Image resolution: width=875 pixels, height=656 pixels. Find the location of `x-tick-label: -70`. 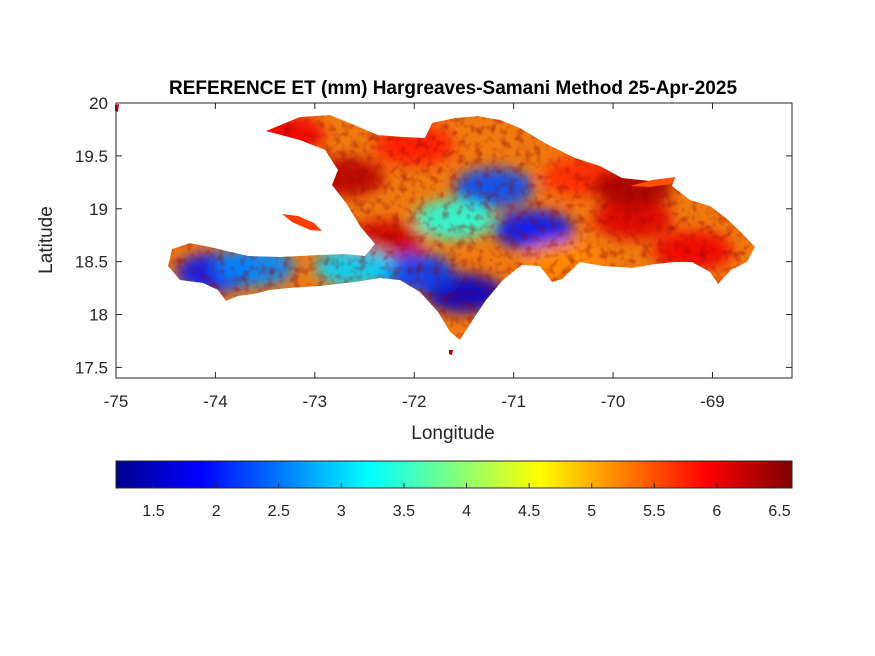

x-tick-label: -70 is located at coordinates (613, 401).